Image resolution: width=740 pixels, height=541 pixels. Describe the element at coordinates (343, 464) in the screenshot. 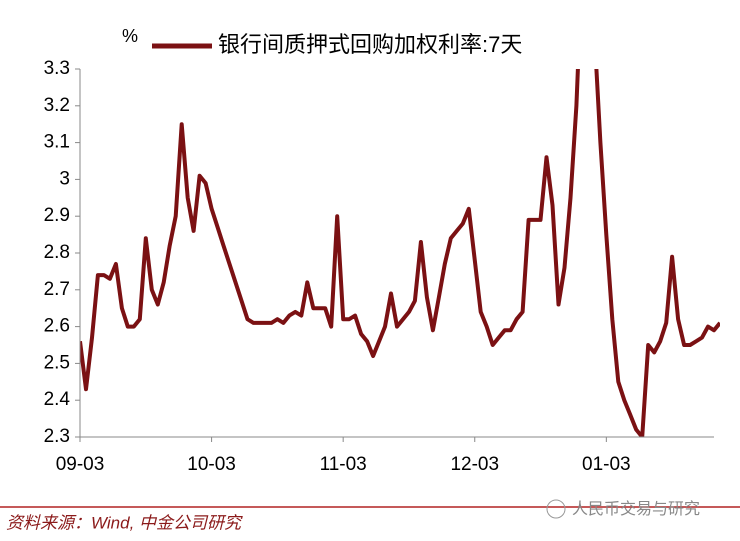

I see `x-tick-label: 11-03` at that location.